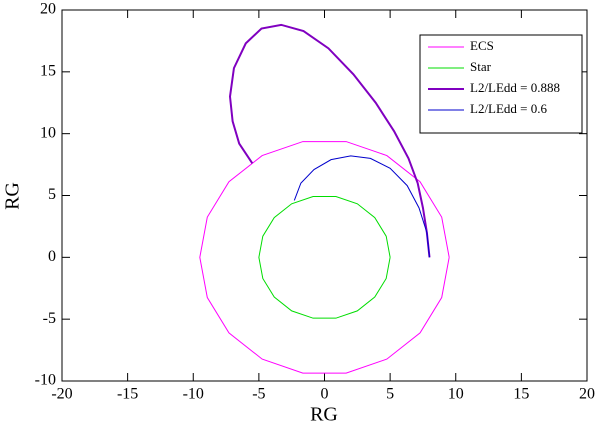 Image resolution: width=600 pixels, height=431 pixels. Describe the element at coordinates (48, 71) in the screenshot. I see `y-tick-label: 15` at that location.